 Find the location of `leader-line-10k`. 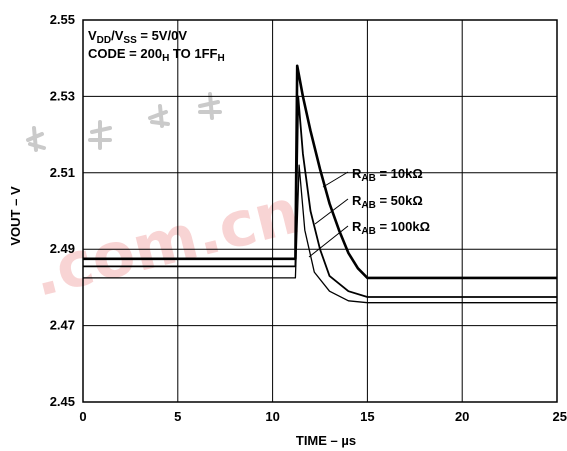

leader-line-10k is located at coordinates (335, 179).